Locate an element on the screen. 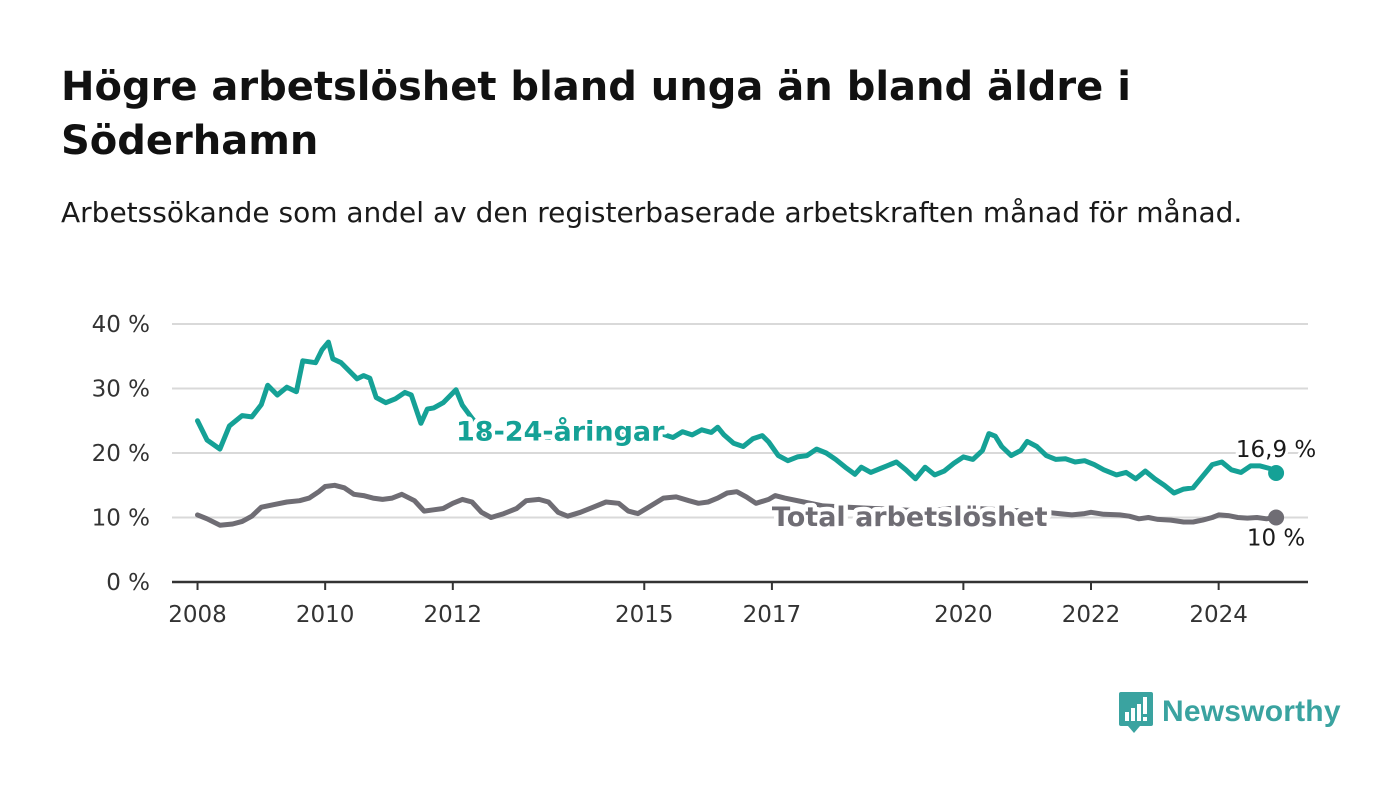 This screenshot has height=794, width=1400. y-tick-label: 20 % is located at coordinates (121, 454).